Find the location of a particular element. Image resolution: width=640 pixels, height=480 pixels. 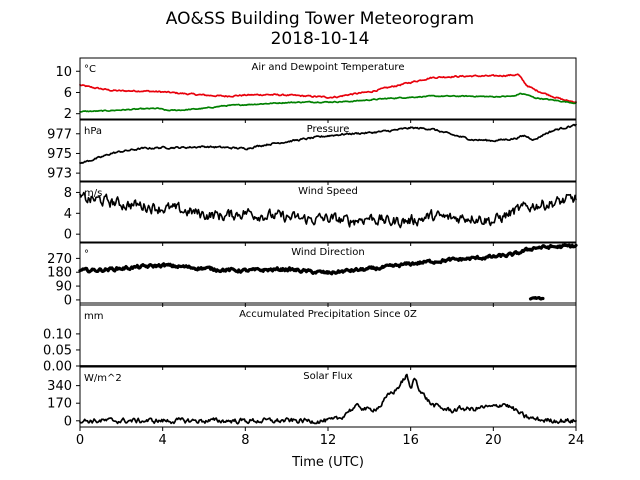

panel-unit: hPa is located at coordinates (93, 131).